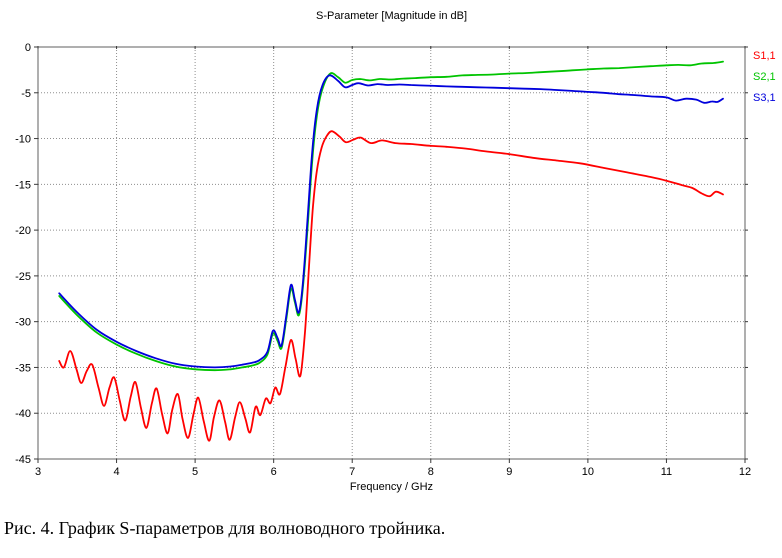 The image size is (782, 558). I want to click on y-tick-label: -25, so click(23, 277).